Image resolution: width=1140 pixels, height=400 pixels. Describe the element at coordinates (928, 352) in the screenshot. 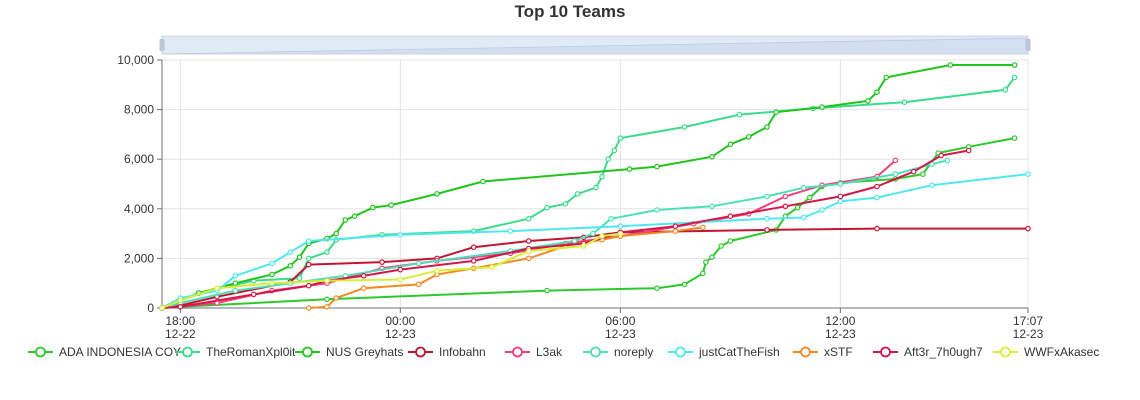

I see `legend-item-aft3r-7h0ugh7: Aft3r_7h0ugh7` at that location.